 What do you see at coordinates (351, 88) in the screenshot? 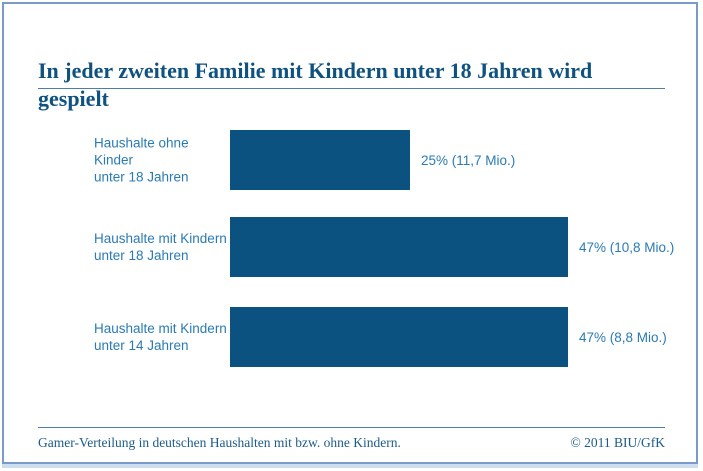
I see `title-divider` at bounding box center [351, 88].